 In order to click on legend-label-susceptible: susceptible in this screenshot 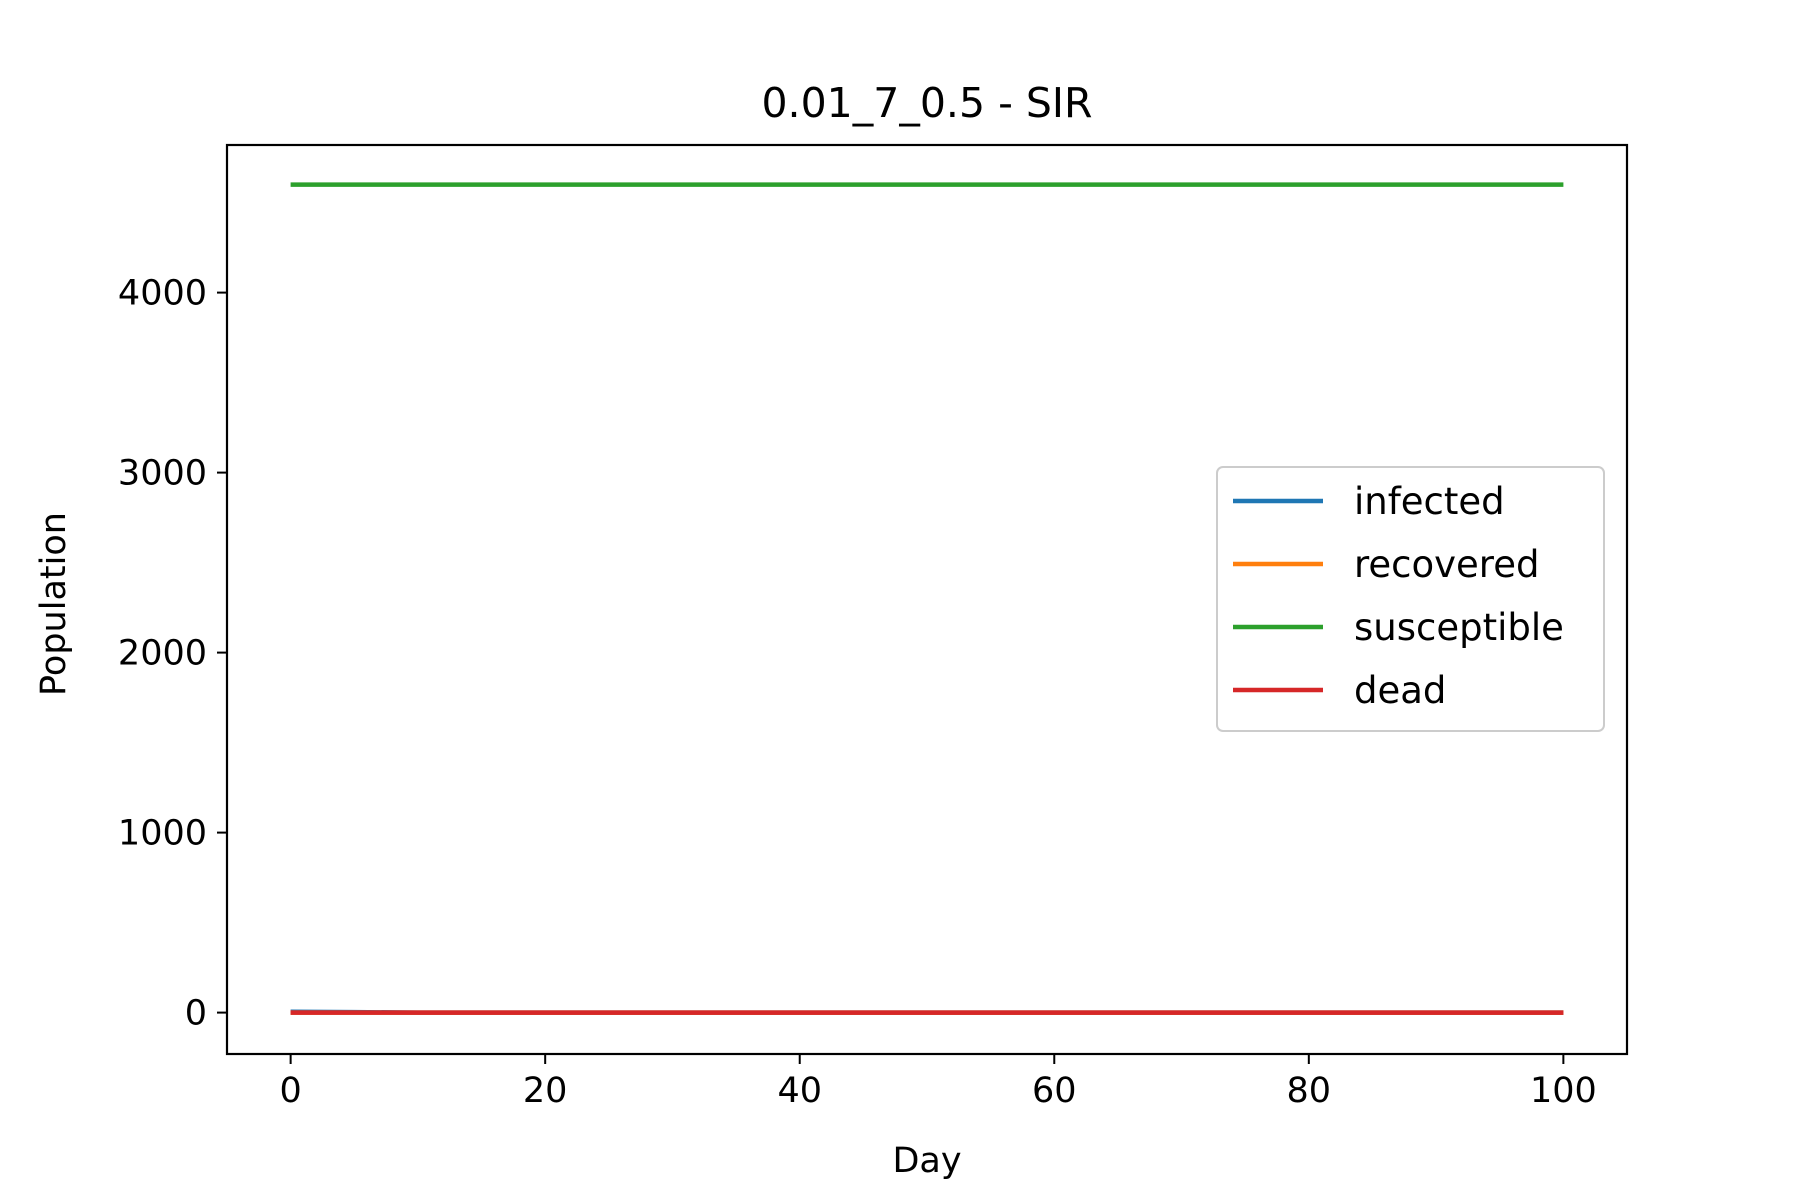, I will do `click(1459, 627)`.